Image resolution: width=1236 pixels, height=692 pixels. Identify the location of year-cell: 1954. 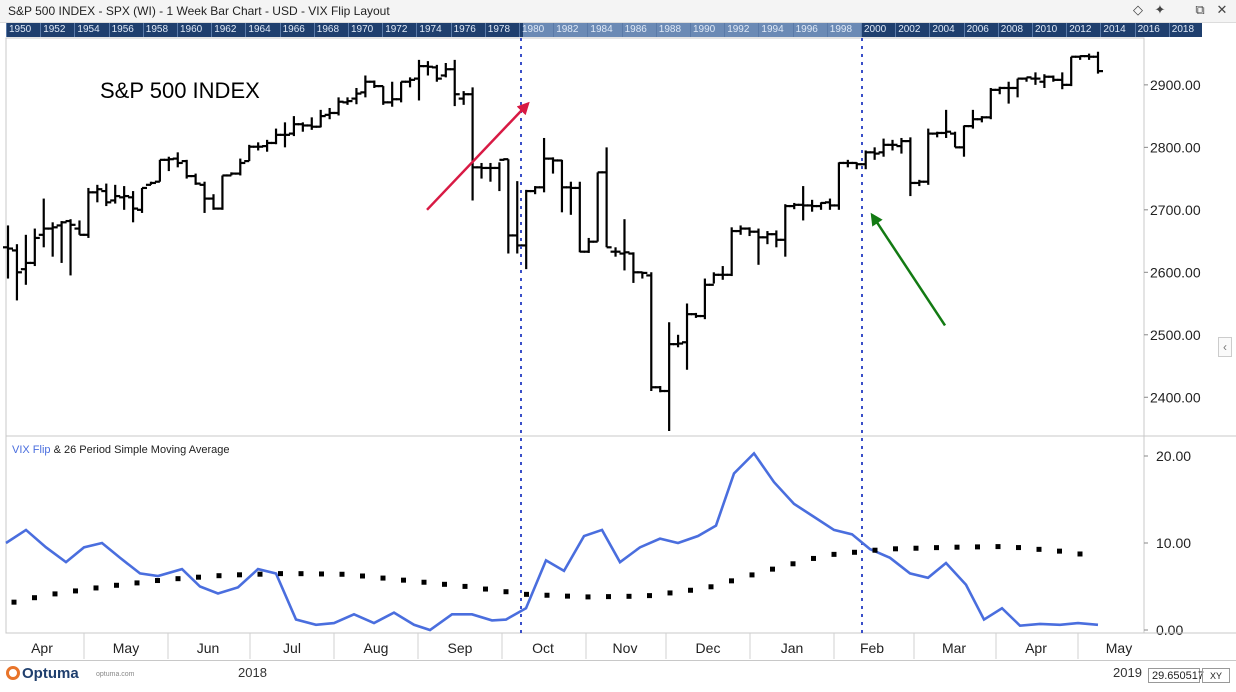
(91, 30).